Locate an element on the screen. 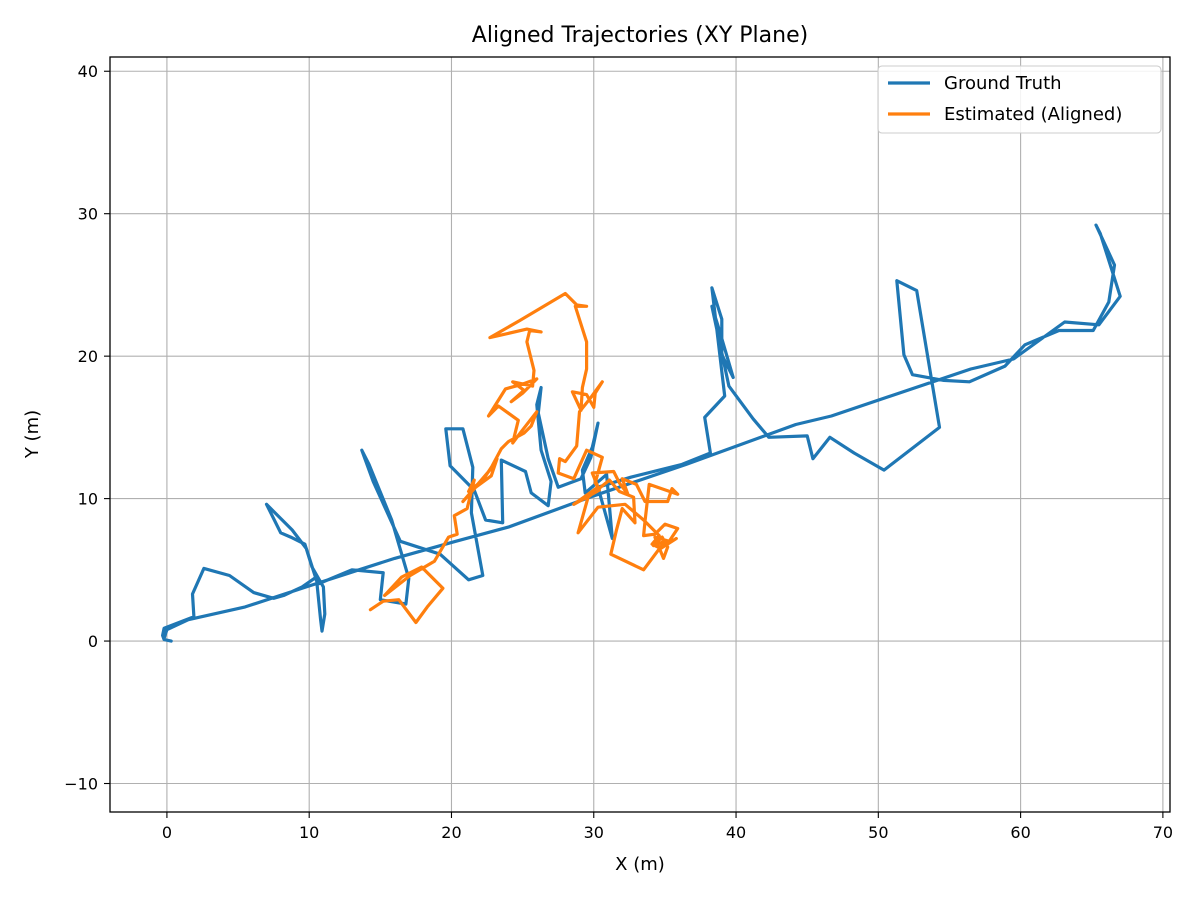 This screenshot has height=900, width=1200. x-tick-label: 20 is located at coordinates (451, 832).